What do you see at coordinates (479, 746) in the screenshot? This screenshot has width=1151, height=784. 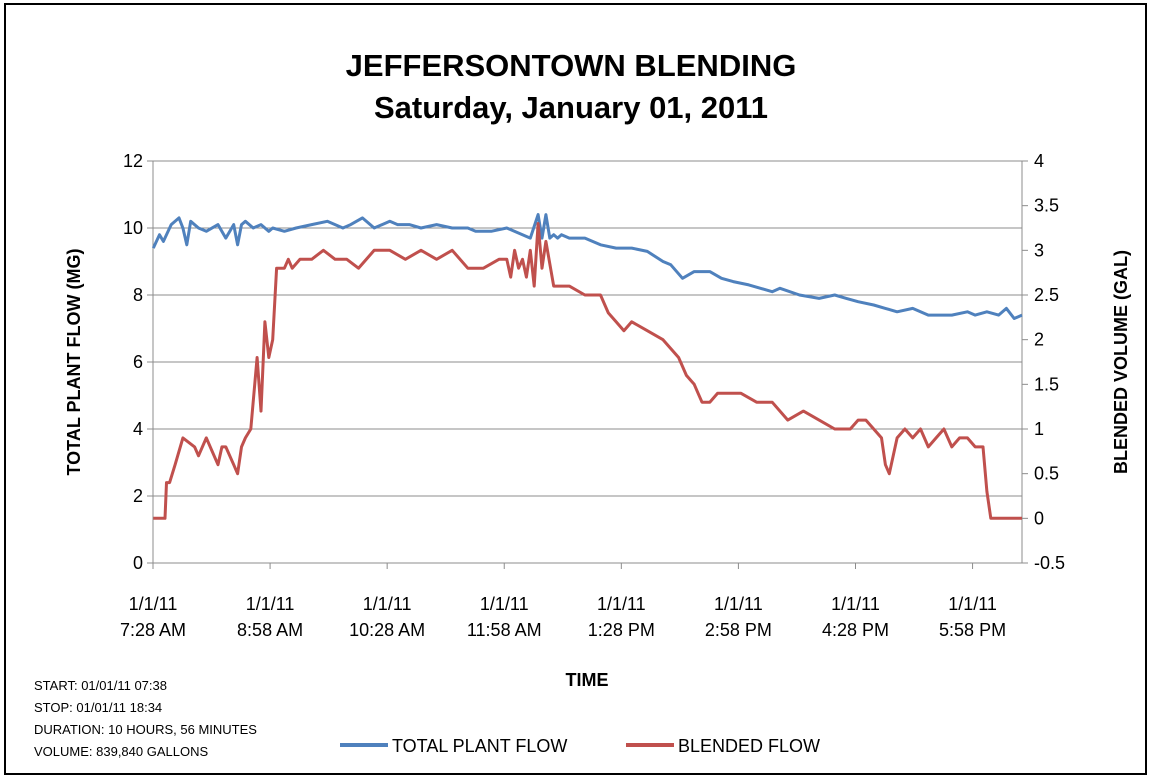 I see `legend-label-total-plant-flow: TOTAL PLANT FLOW` at bounding box center [479, 746].